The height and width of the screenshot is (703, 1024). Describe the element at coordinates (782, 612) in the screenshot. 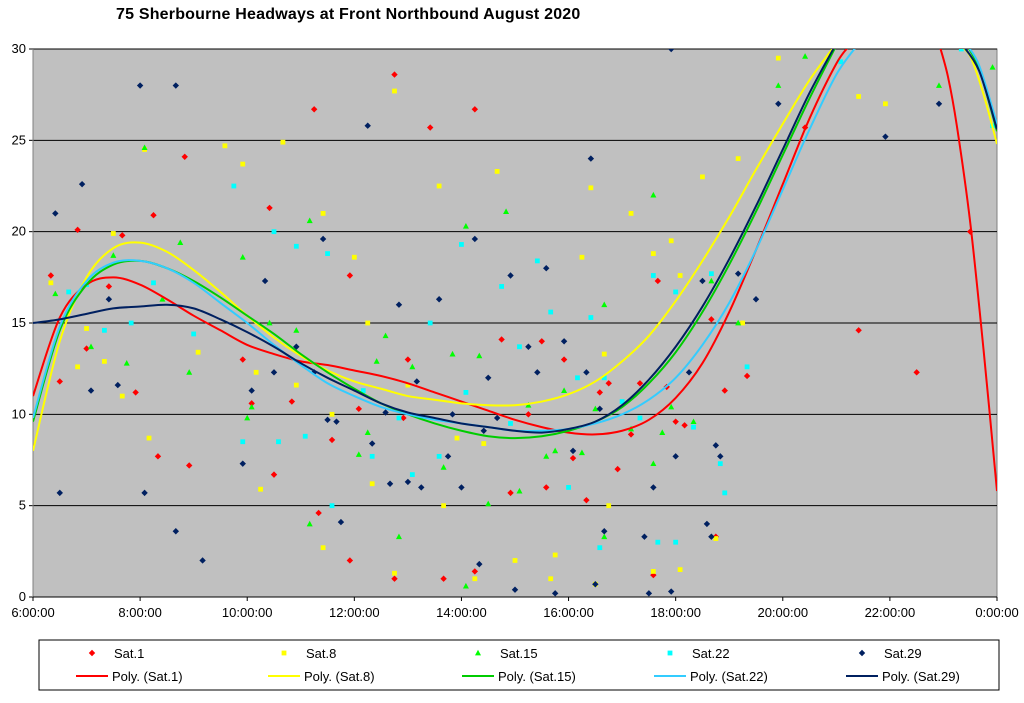

I see `x-tick-label: 20:00:00` at that location.